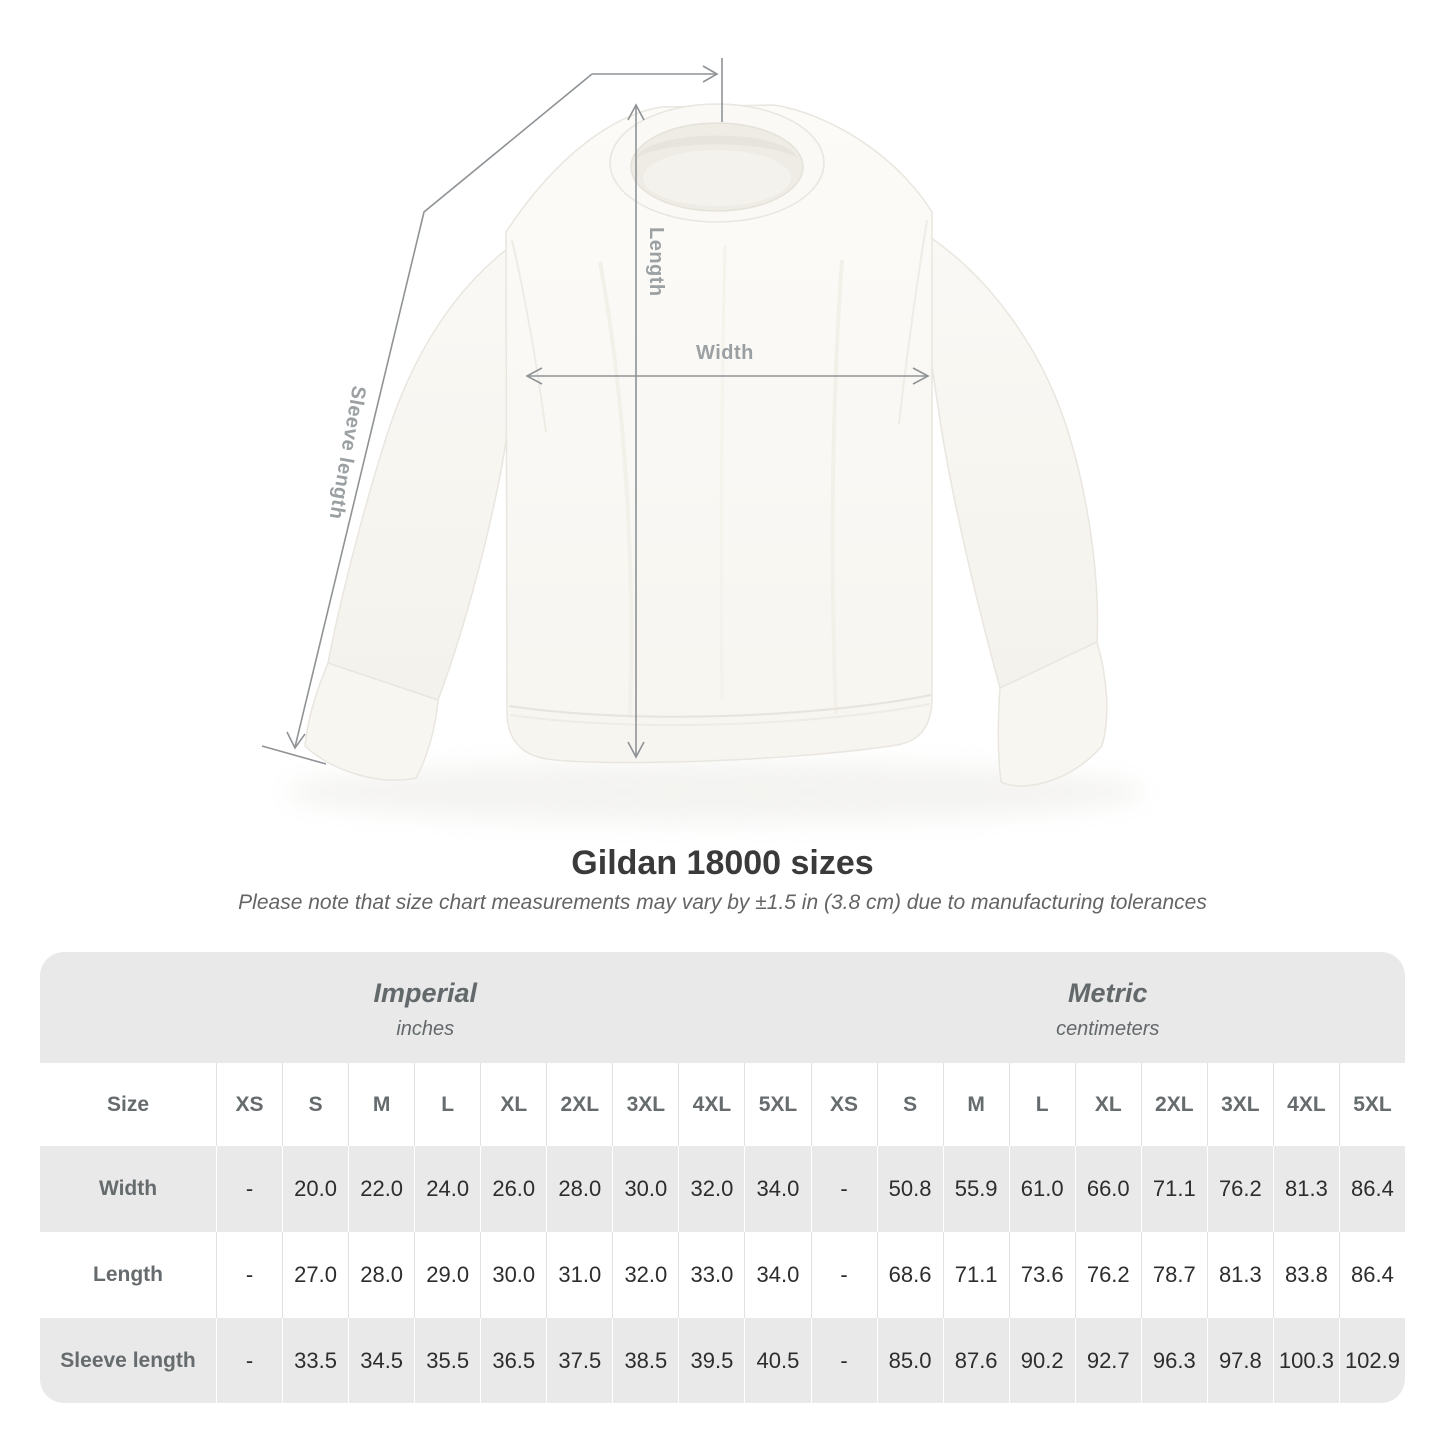 The width and height of the screenshot is (1445, 1445). Describe the element at coordinates (1107, 1104) in the screenshot. I see `size-header-metric-xl: XL` at that location.